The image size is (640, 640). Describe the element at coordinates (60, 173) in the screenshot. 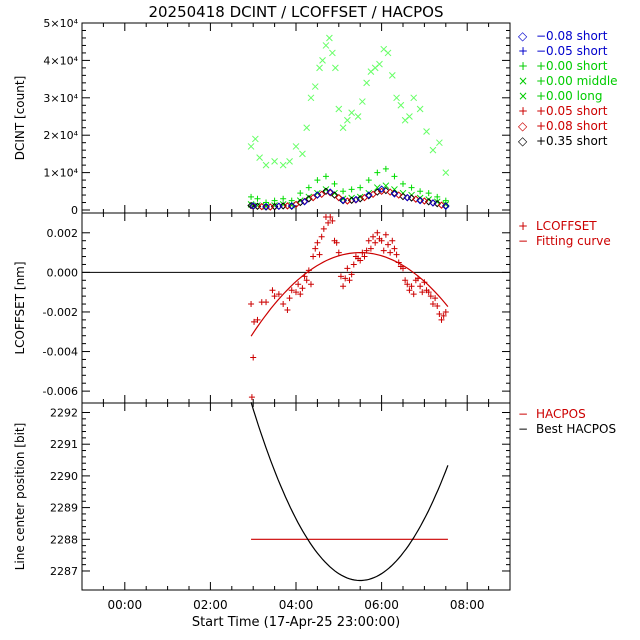

I see `y-tick-label: 1×10⁴` at that location.